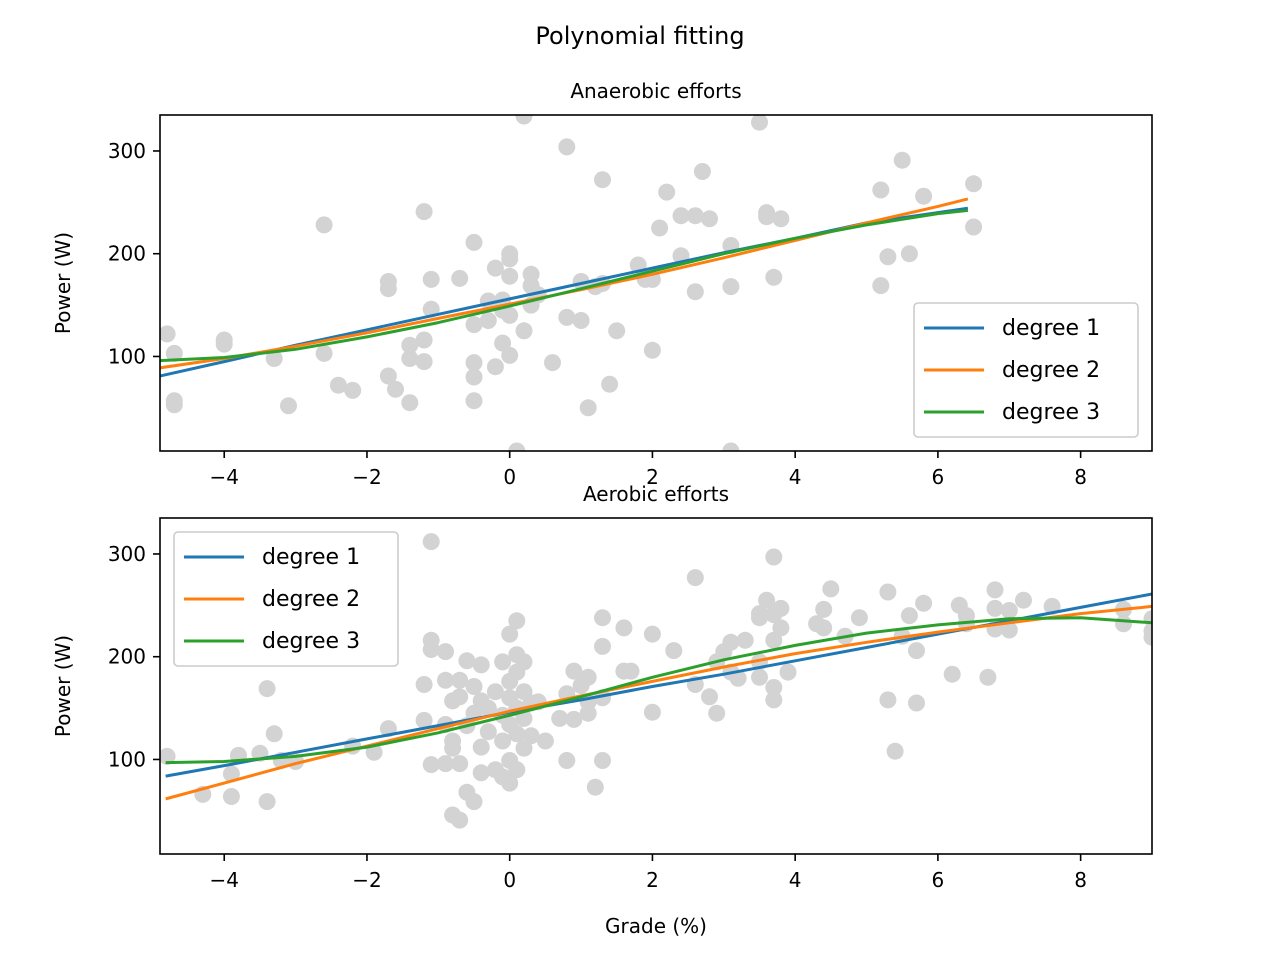  Describe the element at coordinates (223, 880) in the screenshot. I see `chart-aerobic-xtick-label: −4` at that location.